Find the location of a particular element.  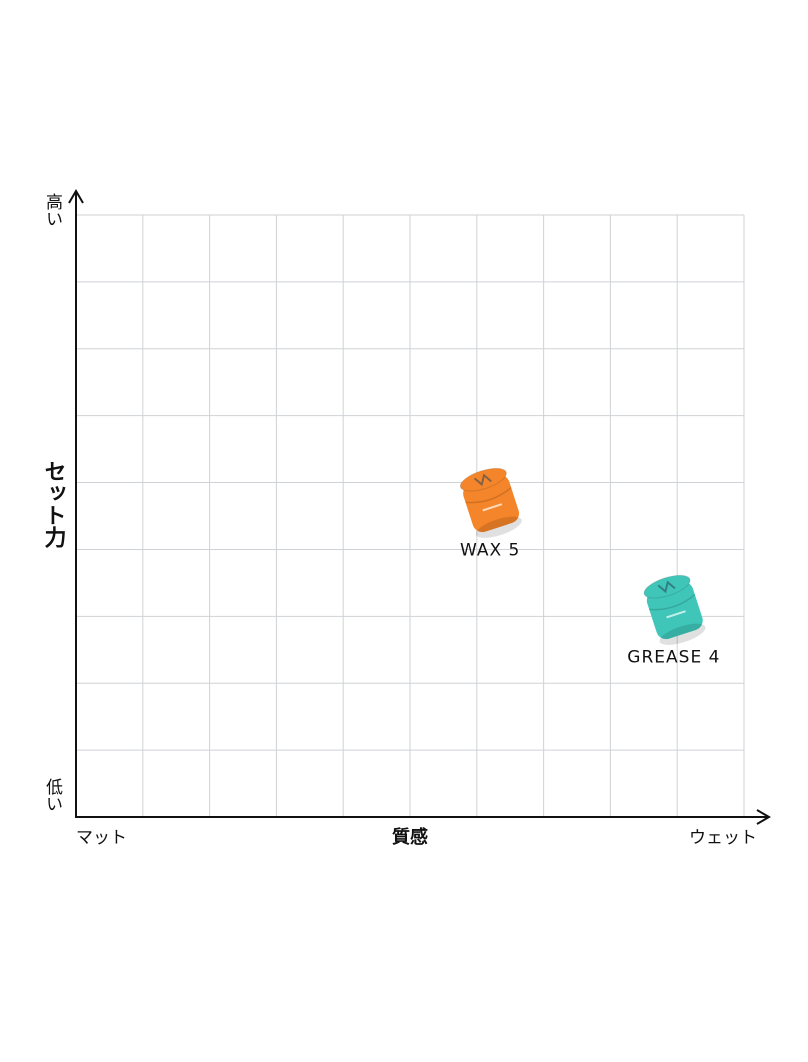

y-axis-title: セット力 is located at coordinates (54, 504).